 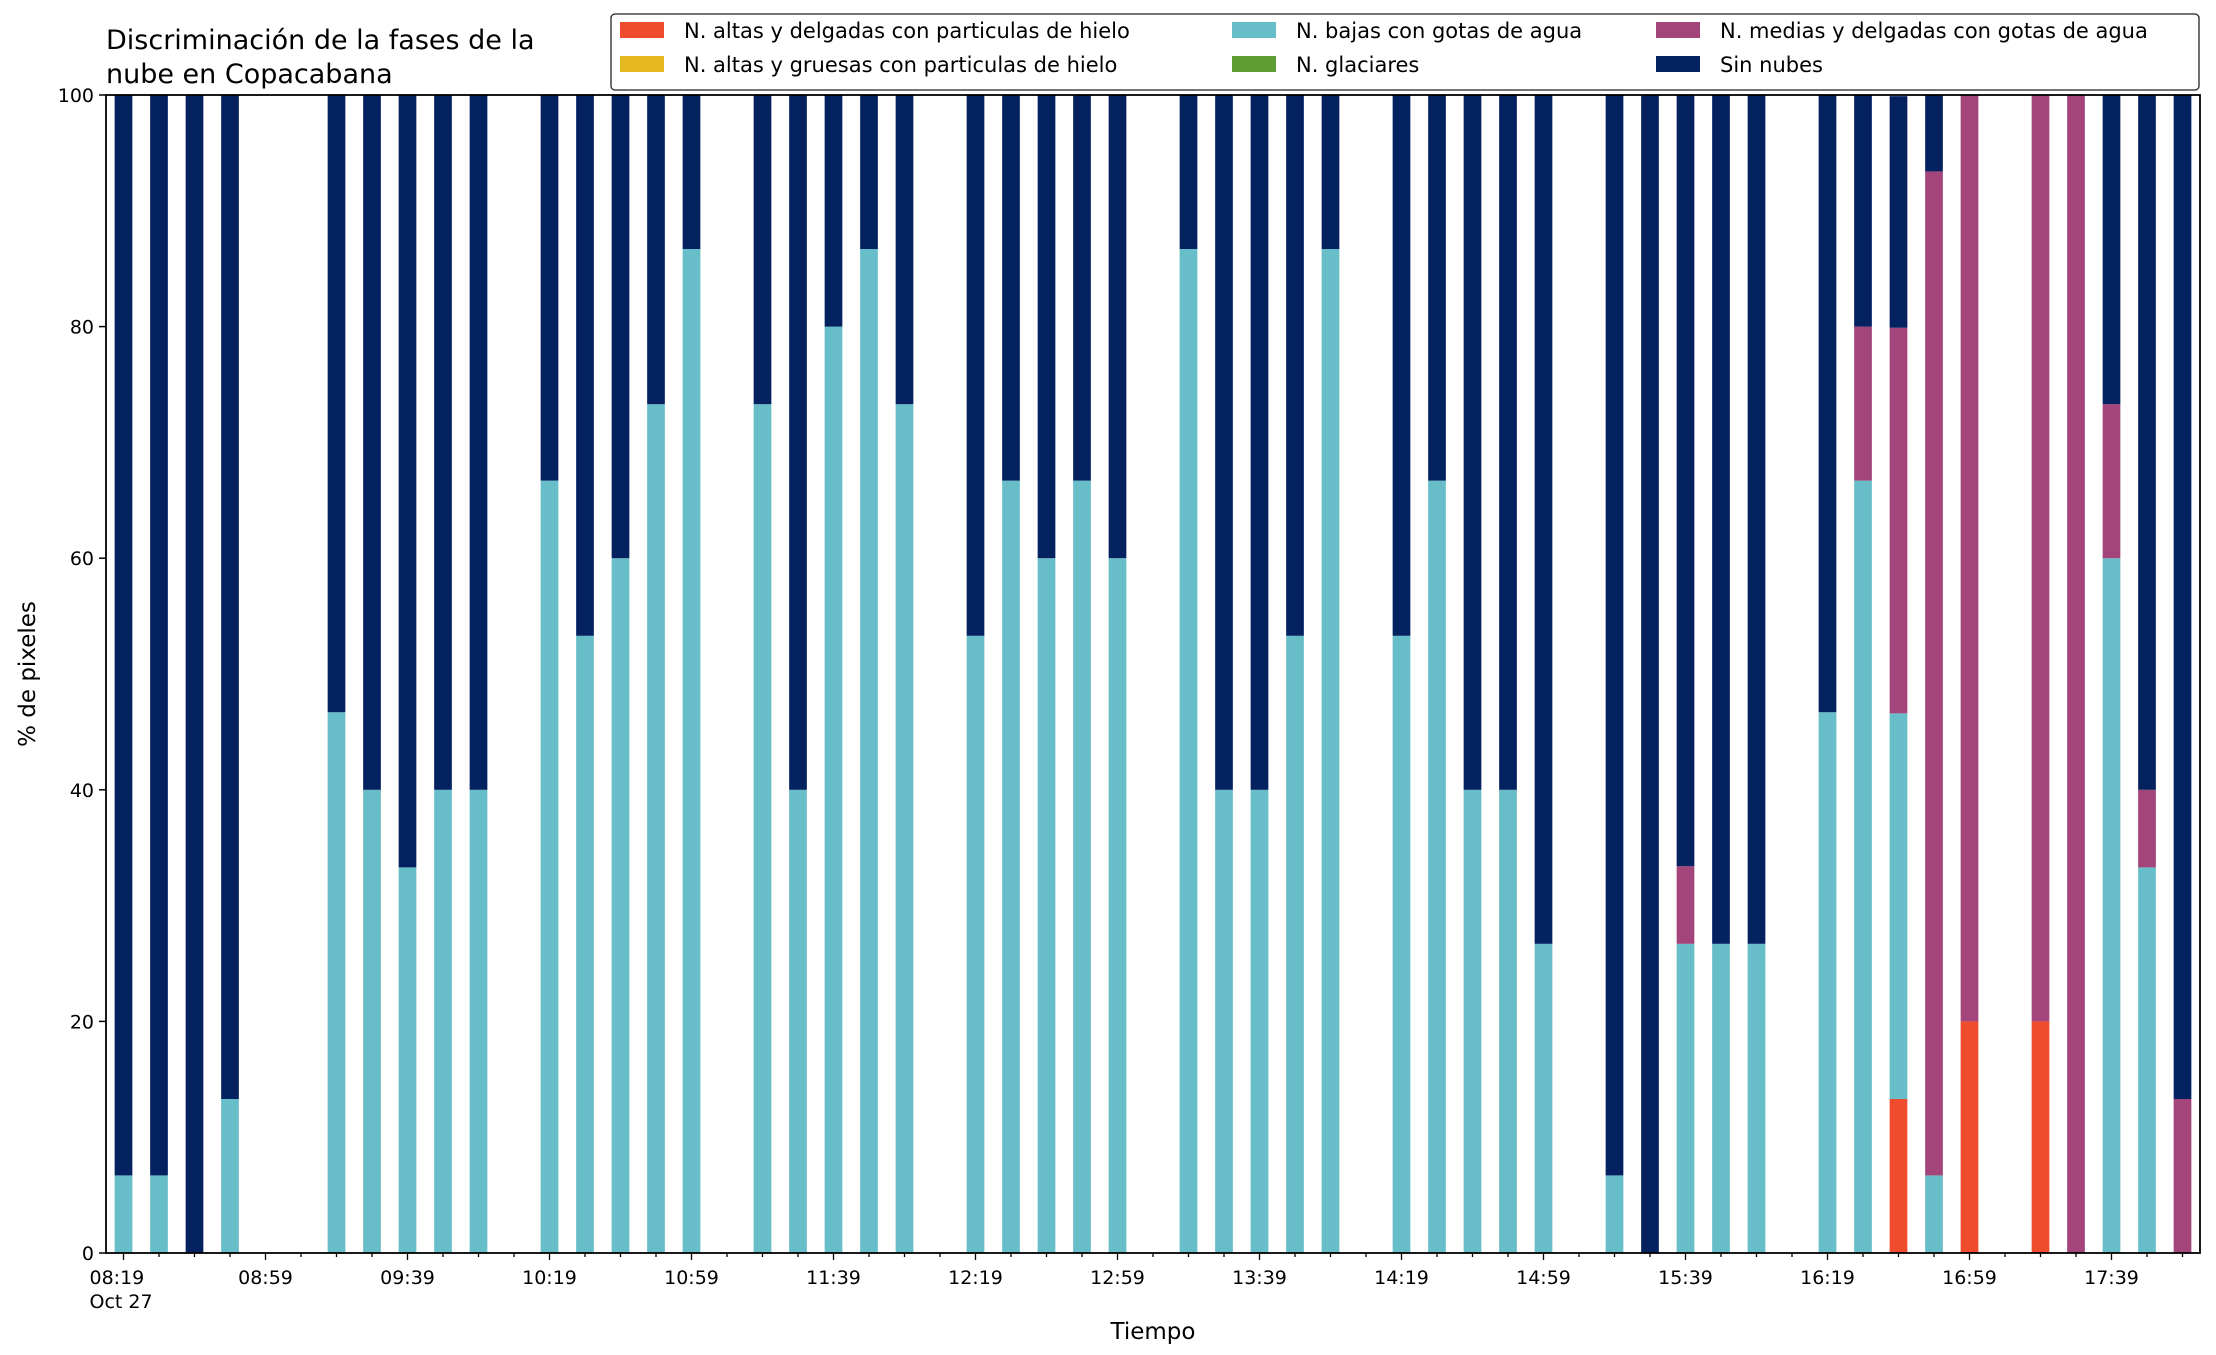 I want to click on chart-title-line: nube en Copacabana, so click(x=249, y=74).